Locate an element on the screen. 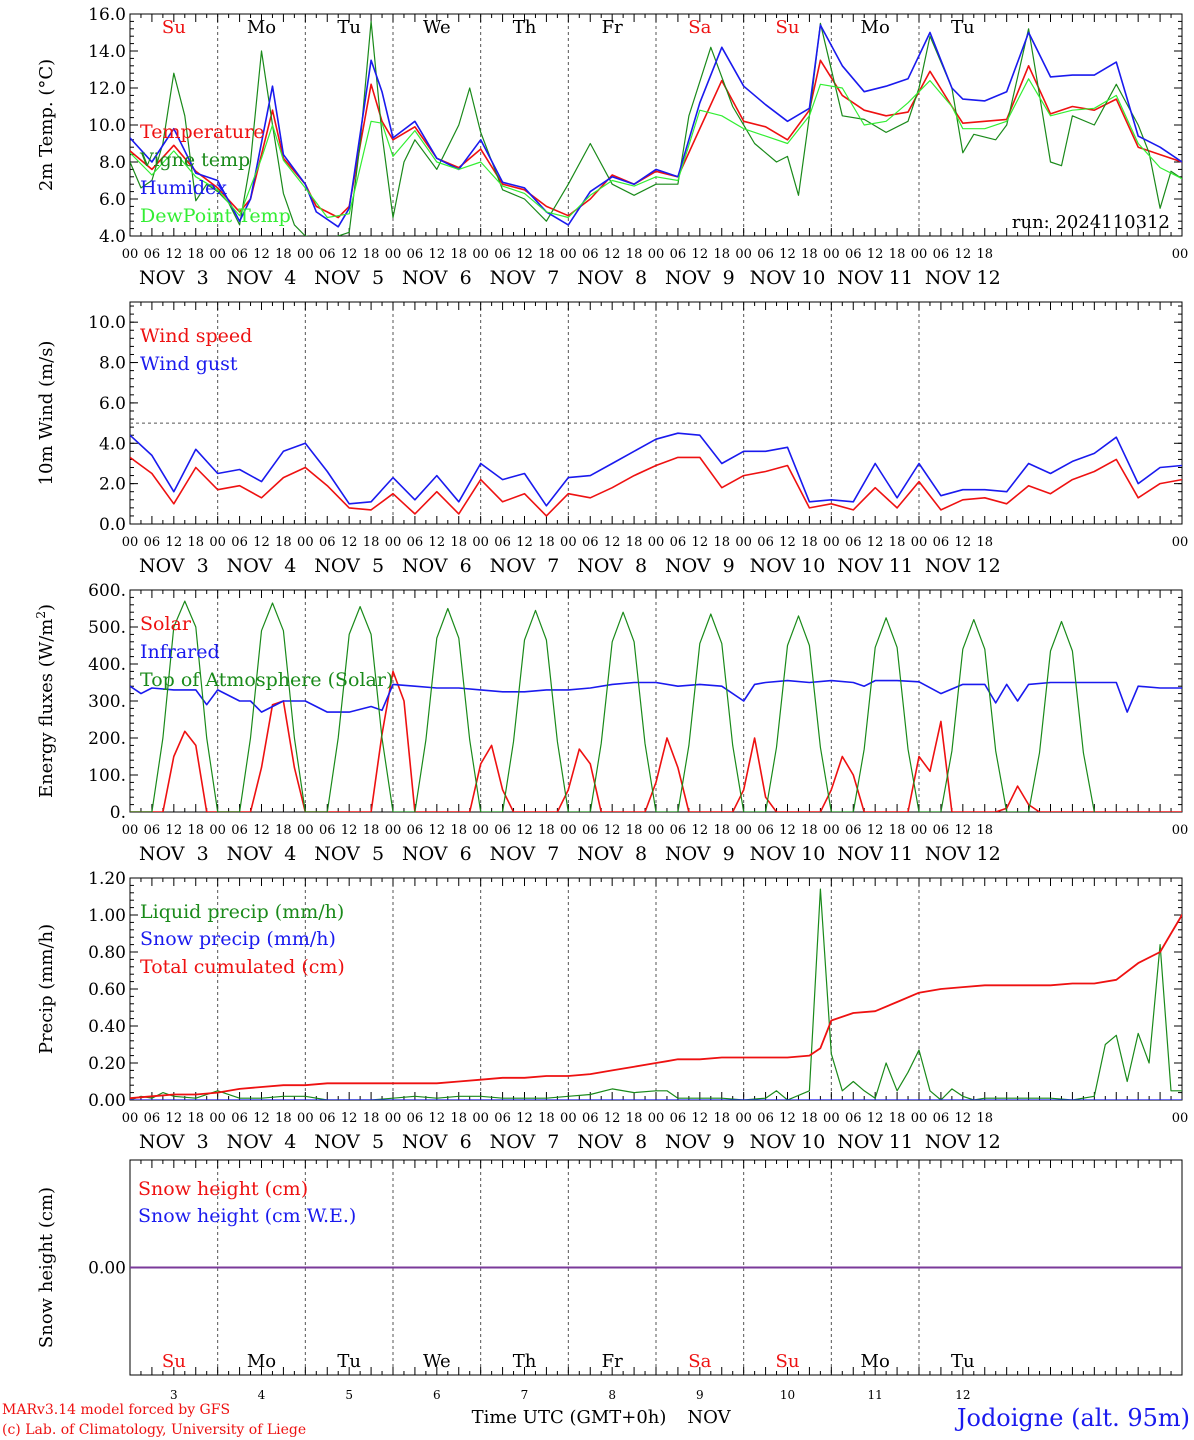  legend-entry: Vigne temp is located at coordinates (194, 160).